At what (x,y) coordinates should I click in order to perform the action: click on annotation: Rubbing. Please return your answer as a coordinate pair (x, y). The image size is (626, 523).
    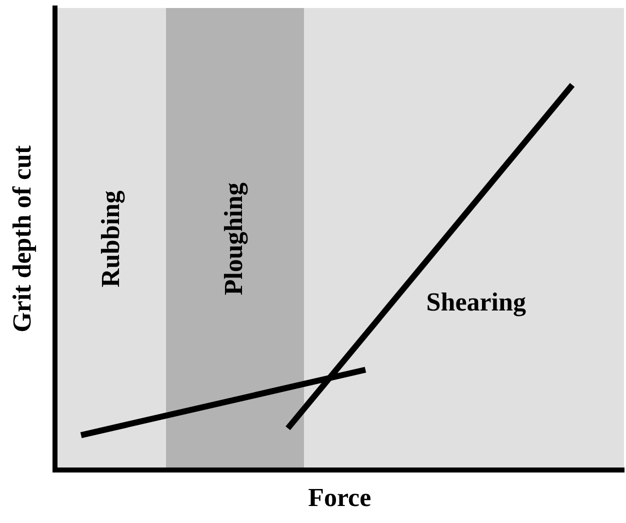
    Looking at the image, I should click on (110, 239).